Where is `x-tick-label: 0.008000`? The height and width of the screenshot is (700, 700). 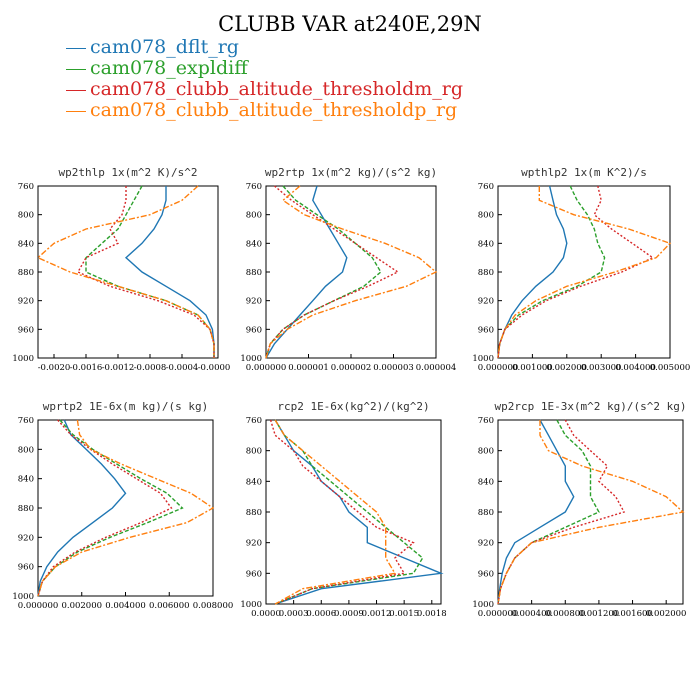 x-tick-label: 0.008000 is located at coordinates (213, 606).